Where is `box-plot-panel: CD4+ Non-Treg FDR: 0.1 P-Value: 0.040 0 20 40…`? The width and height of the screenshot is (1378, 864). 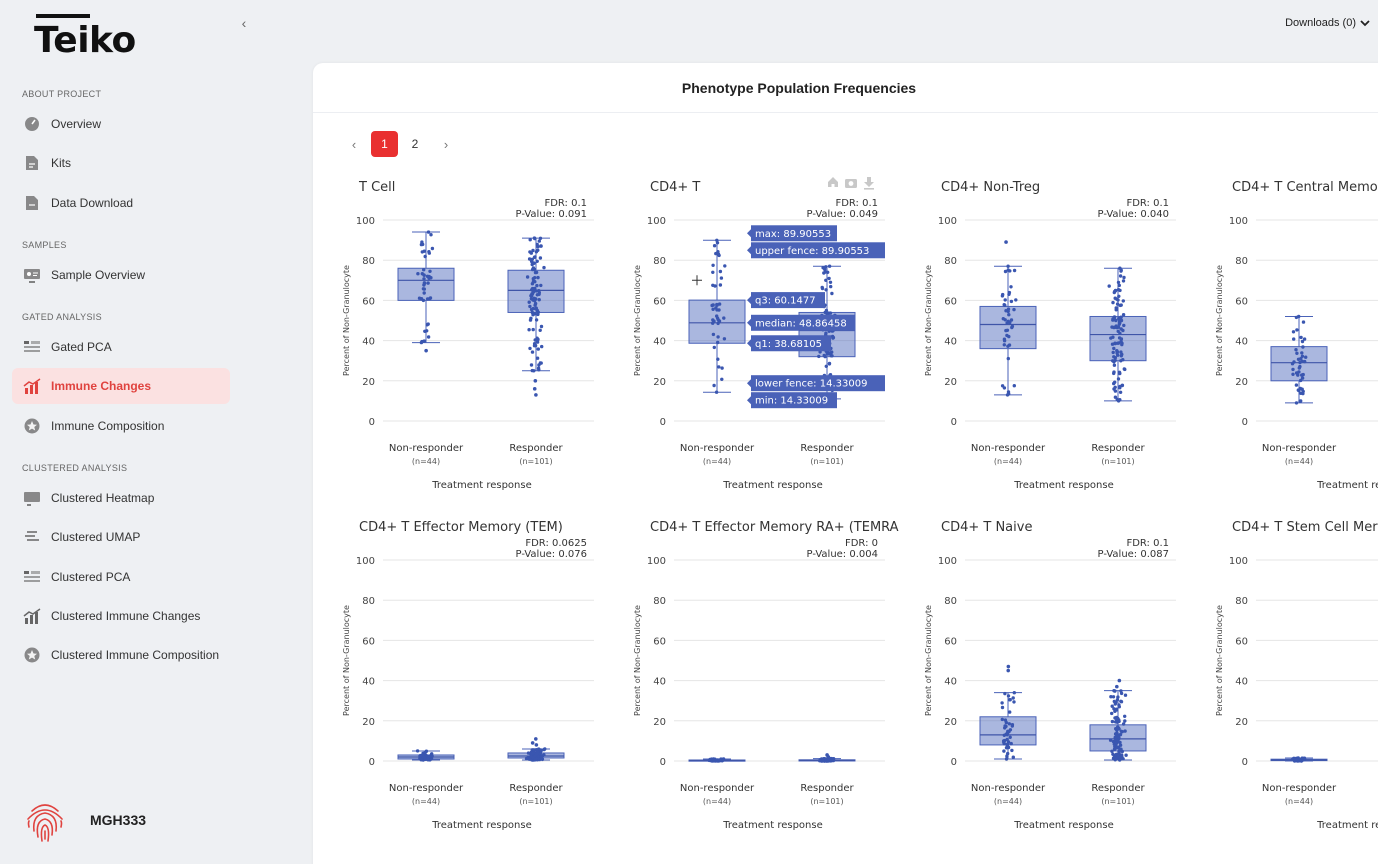 box-plot-panel: CD4+ Non-Treg FDR: 0.1 P-Value: 0.040 0 20 40… is located at coordinates (1068, 338).